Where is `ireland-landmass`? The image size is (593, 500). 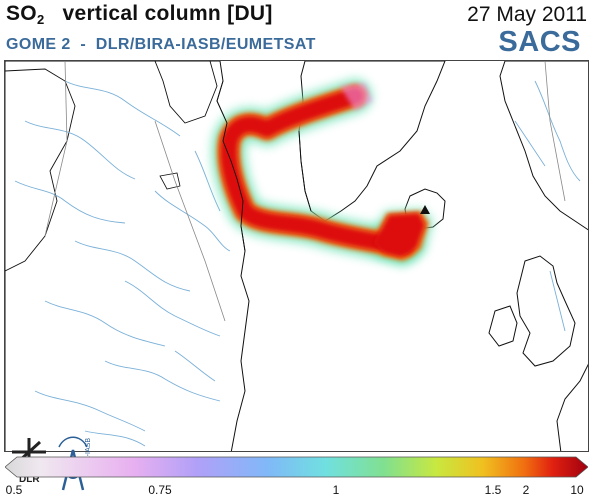
ireland-landmass is located at coordinates (503, 326).